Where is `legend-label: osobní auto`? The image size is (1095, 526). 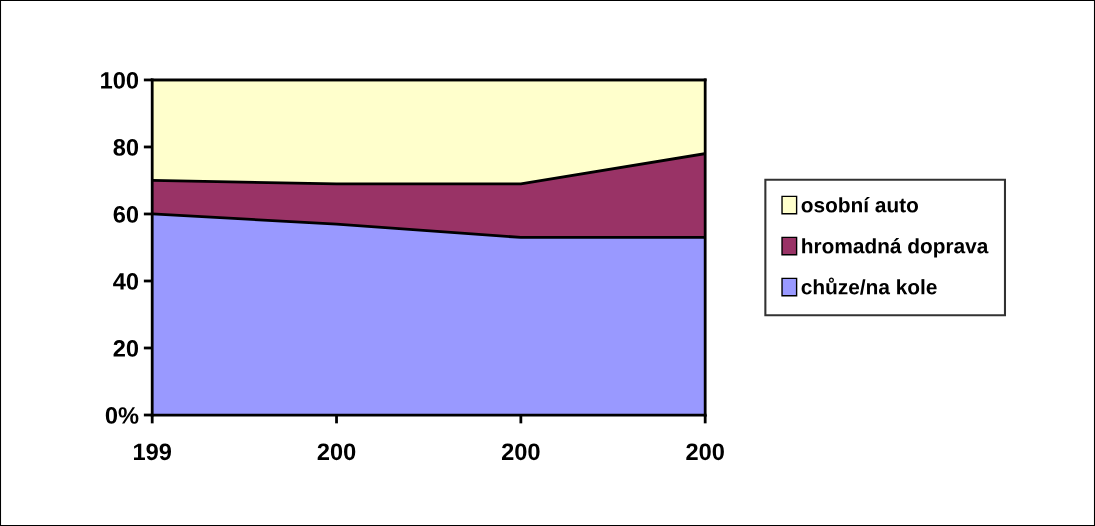
legend-label: osobní auto is located at coordinates (860, 204).